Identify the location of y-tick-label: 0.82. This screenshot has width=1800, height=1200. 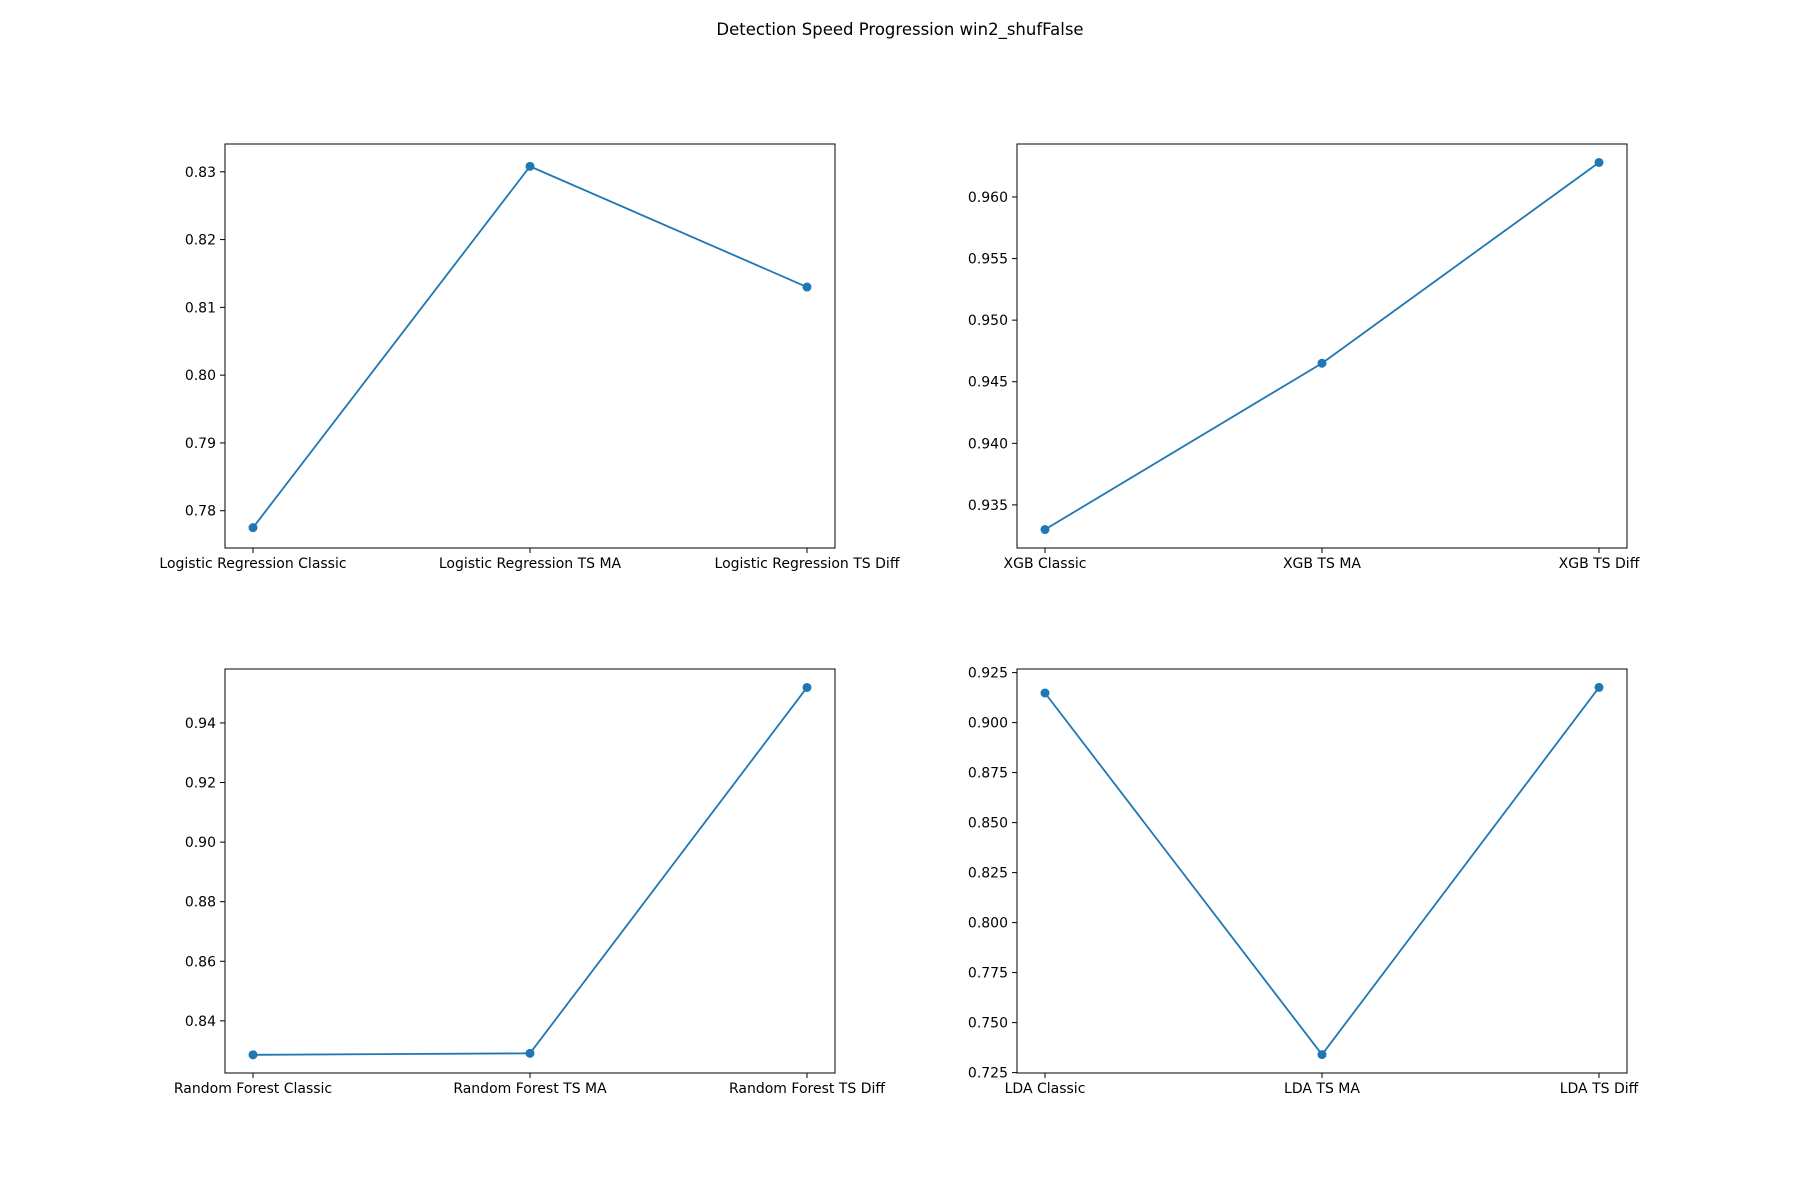
(200, 241).